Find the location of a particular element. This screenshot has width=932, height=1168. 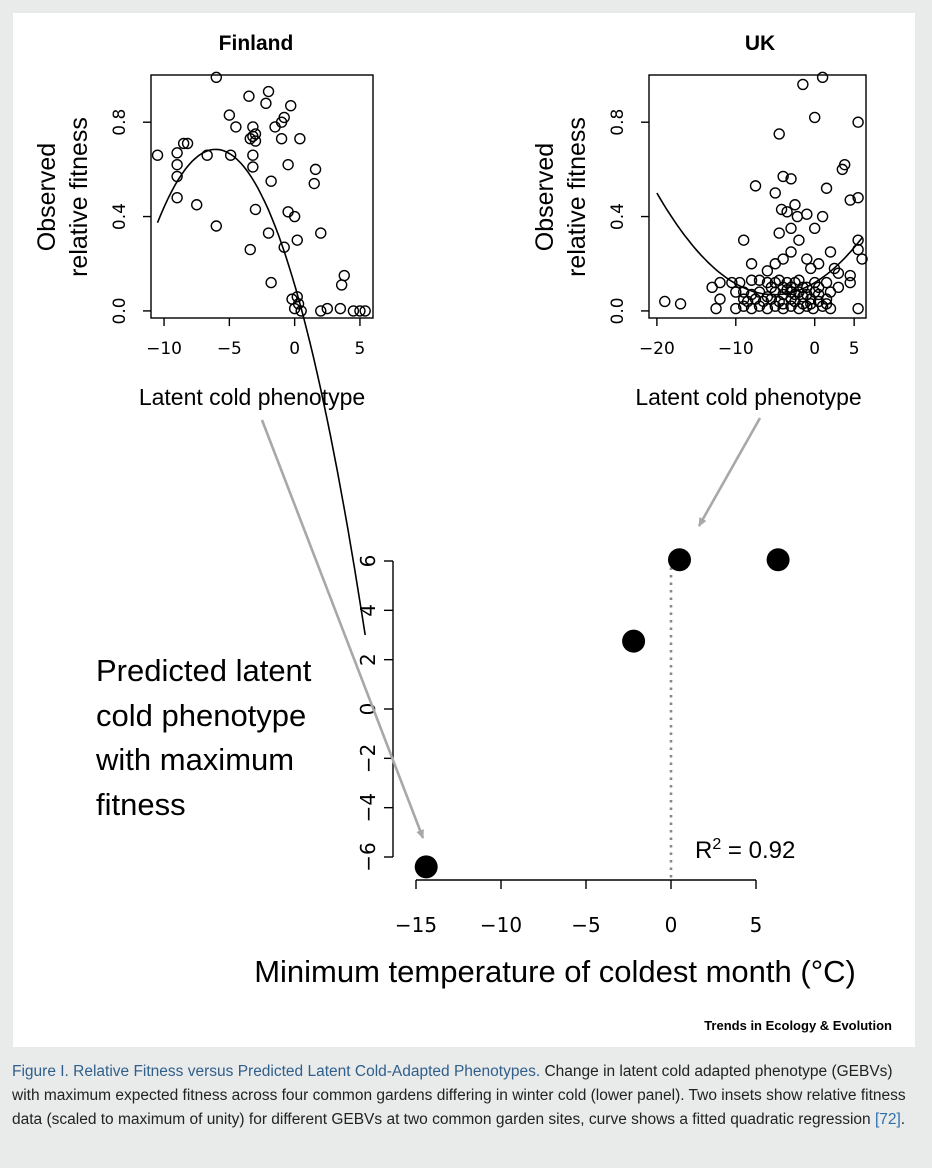

finland-y-axis-label: Observed relative fitness is located at coordinates (63, 197).